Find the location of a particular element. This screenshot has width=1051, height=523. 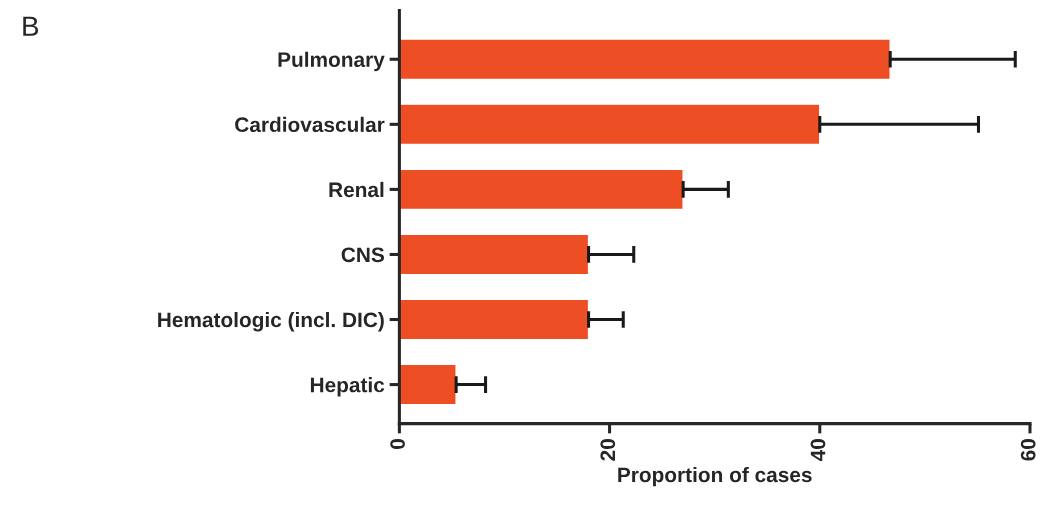

y-tick-label: Pulmonary is located at coordinates (331, 61).